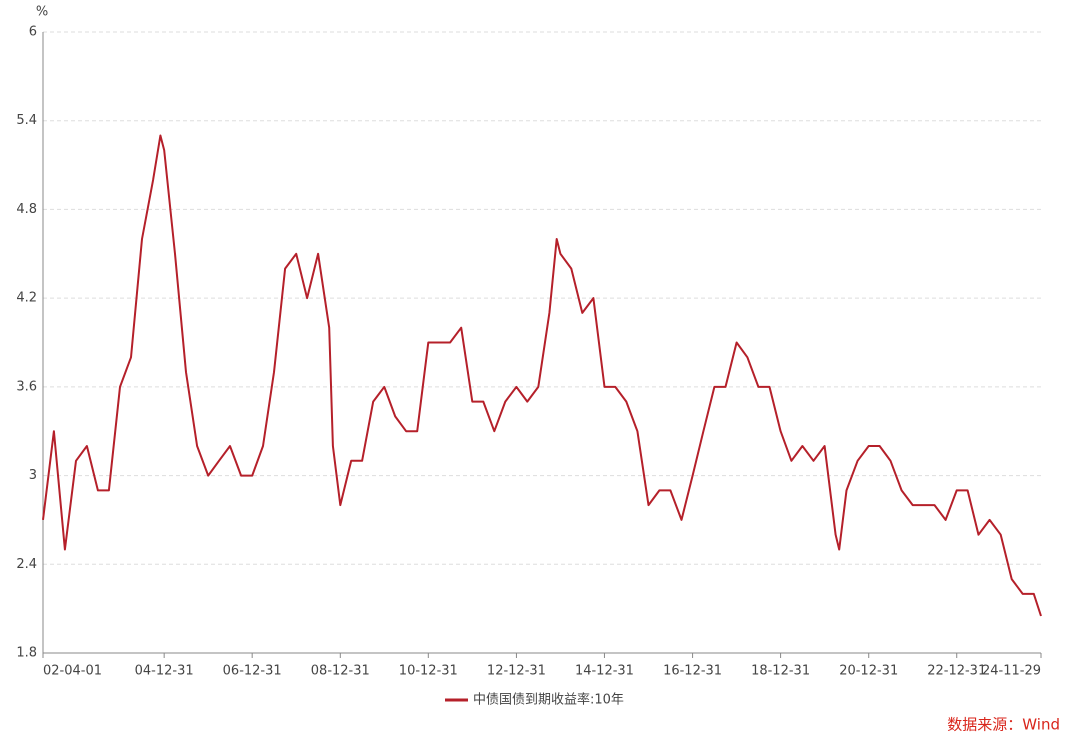 This screenshot has height=737, width=1080. Describe the element at coordinates (1011, 671) in the screenshot. I see `x-tick-label: 24-11-29` at that location.